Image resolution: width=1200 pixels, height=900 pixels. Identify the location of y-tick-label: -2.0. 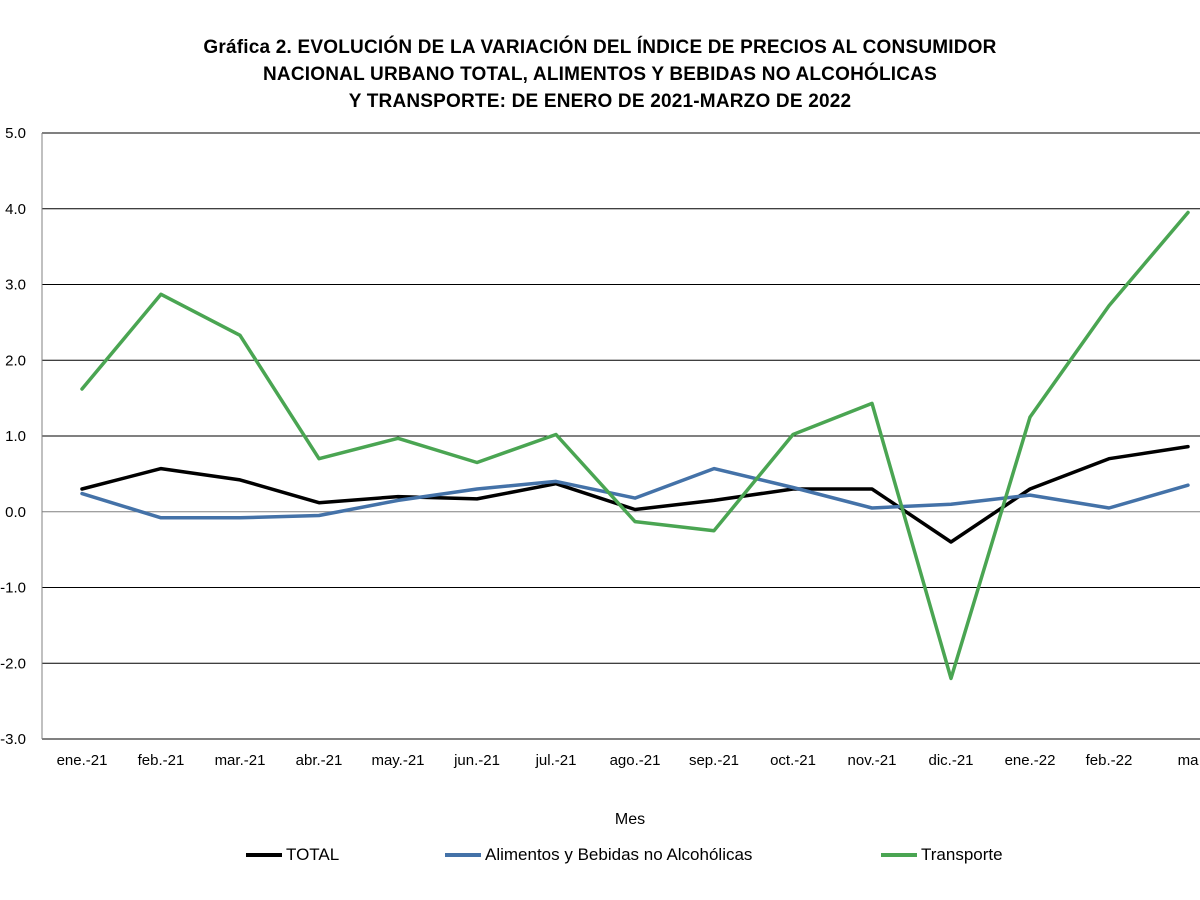
(13, 663).